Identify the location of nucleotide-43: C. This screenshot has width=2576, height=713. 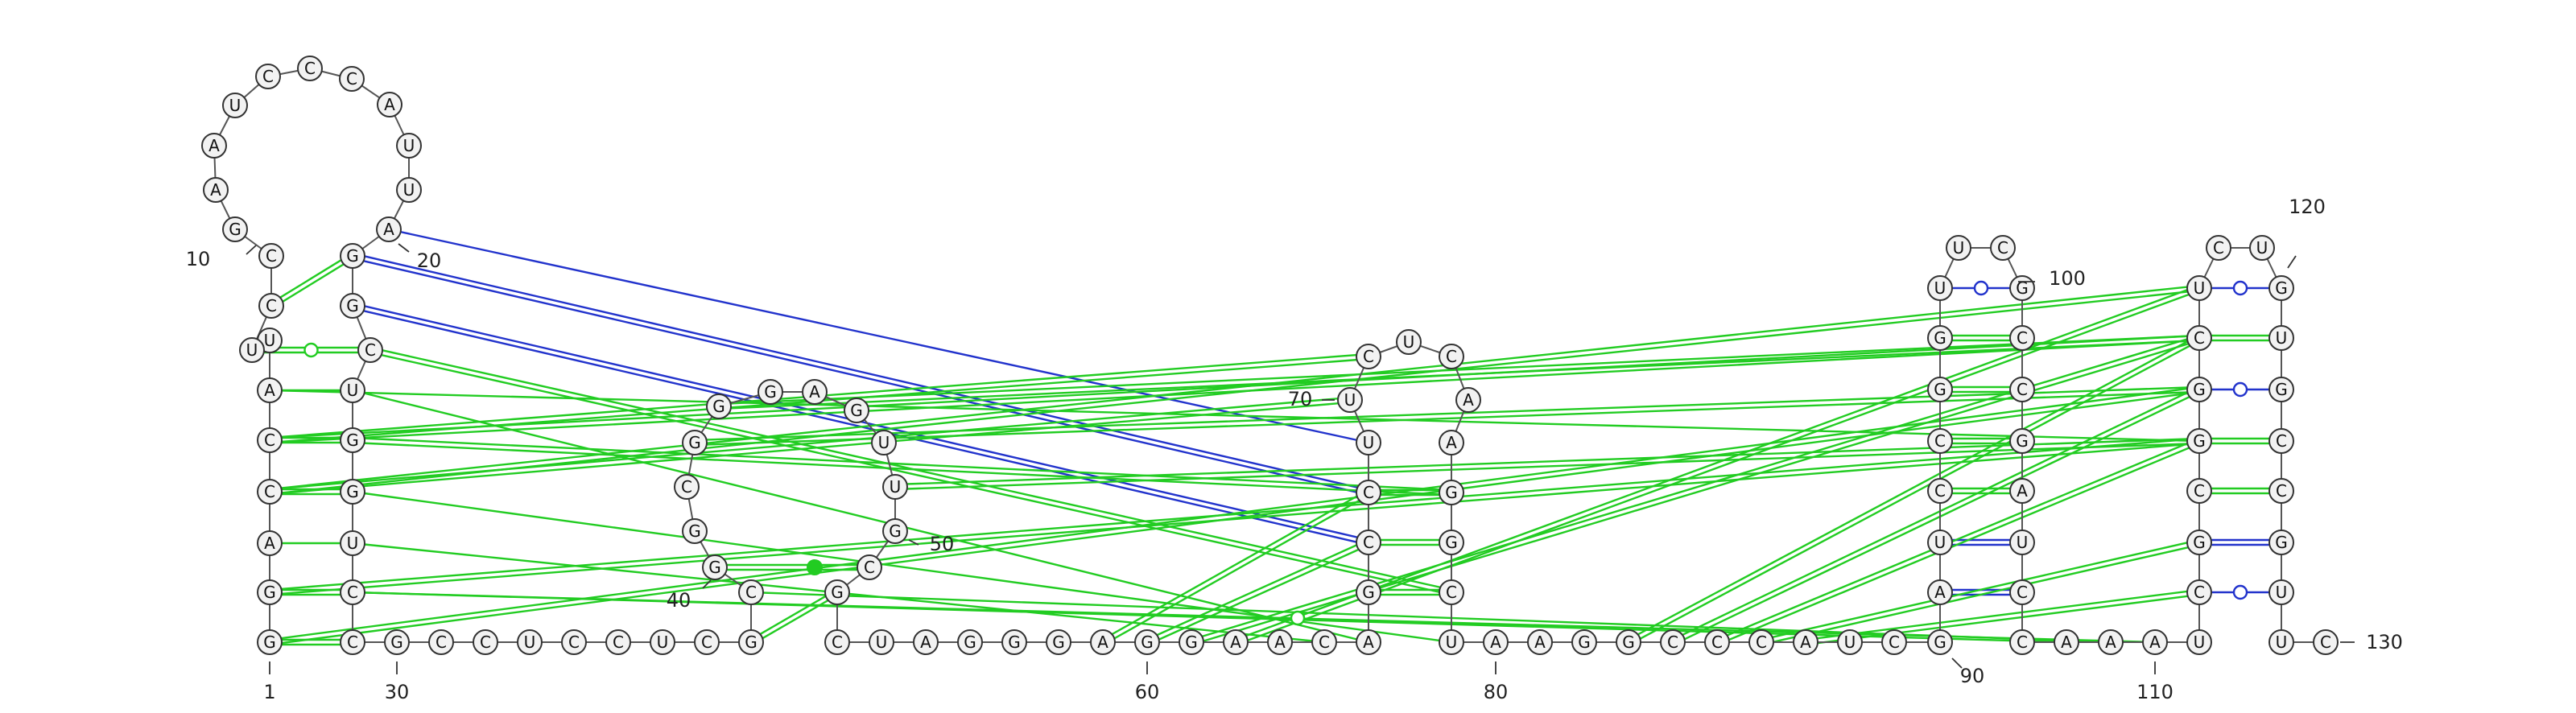
(687, 487).